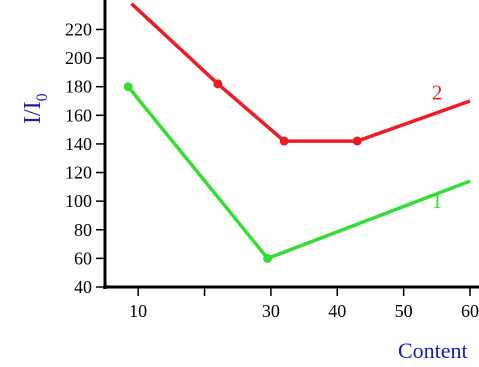 The image size is (479, 367). Describe the element at coordinates (437, 92) in the screenshot. I see `series-label-2: 2` at that location.